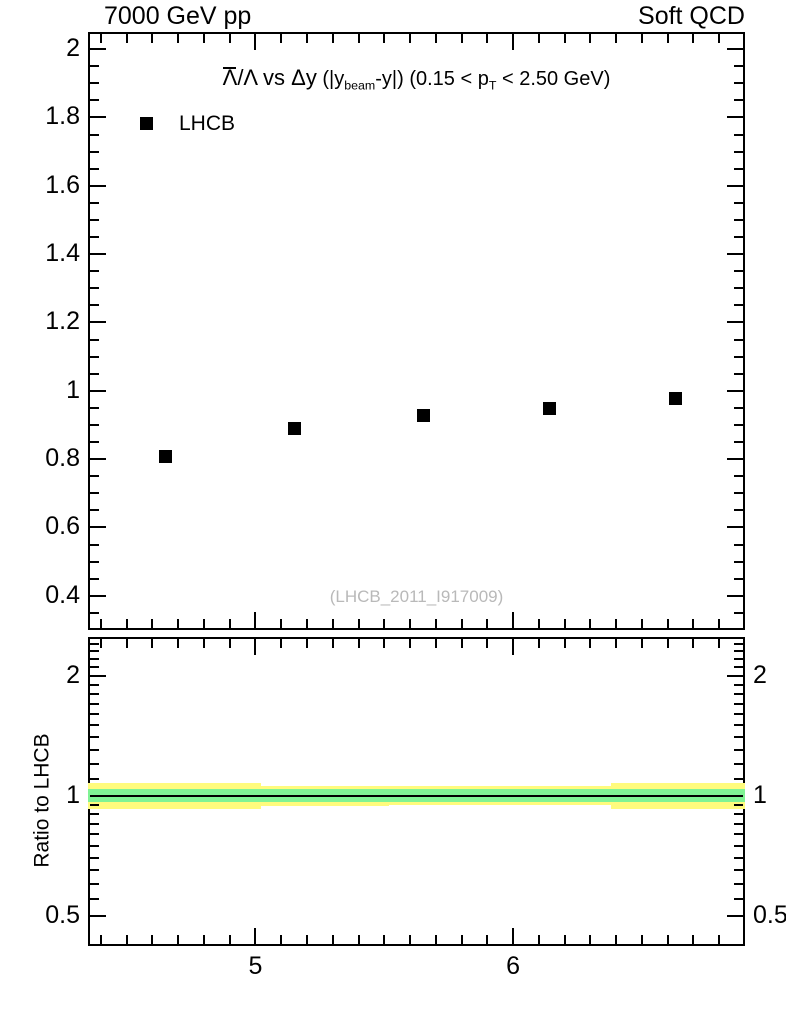  What do you see at coordinates (333, 79) in the screenshot?
I see `title-paren: (|y` at bounding box center [333, 79].